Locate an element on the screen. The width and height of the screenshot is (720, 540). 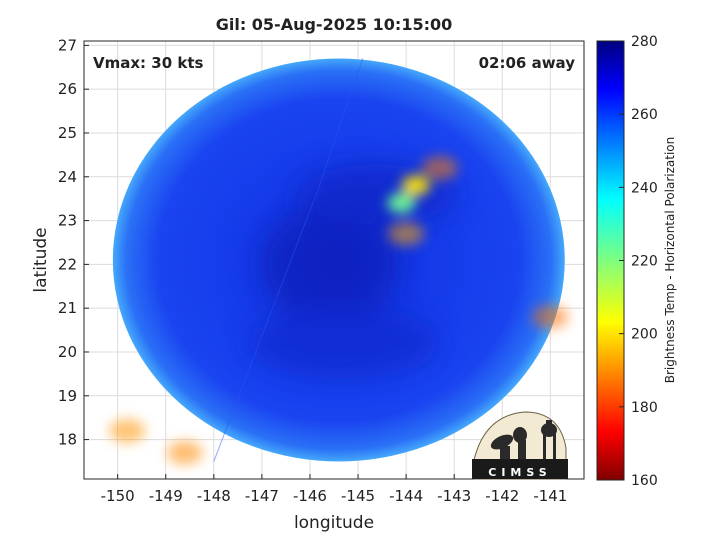
x-tick-label: -145 is located at coordinates (358, 496).